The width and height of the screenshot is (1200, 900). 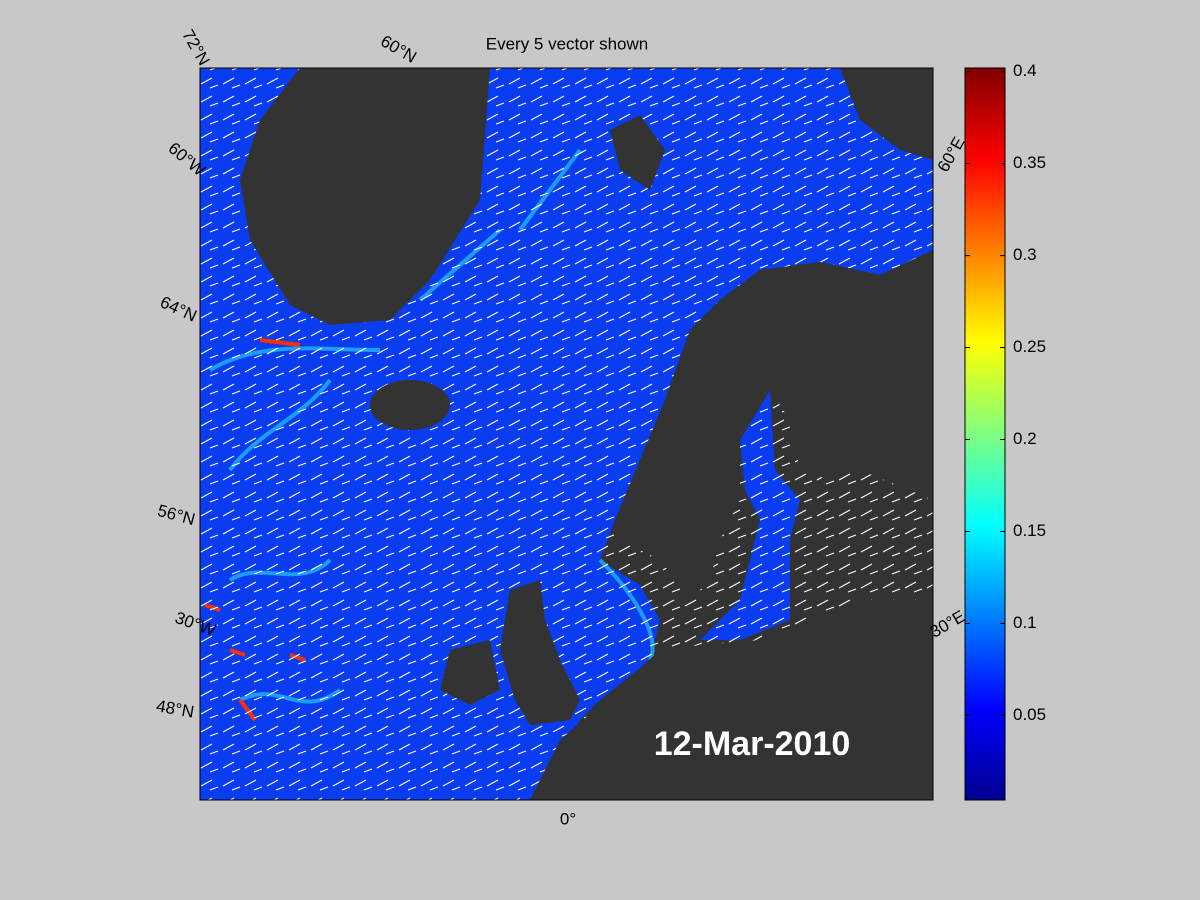 I want to click on colorbar, so click(x=985, y=434).